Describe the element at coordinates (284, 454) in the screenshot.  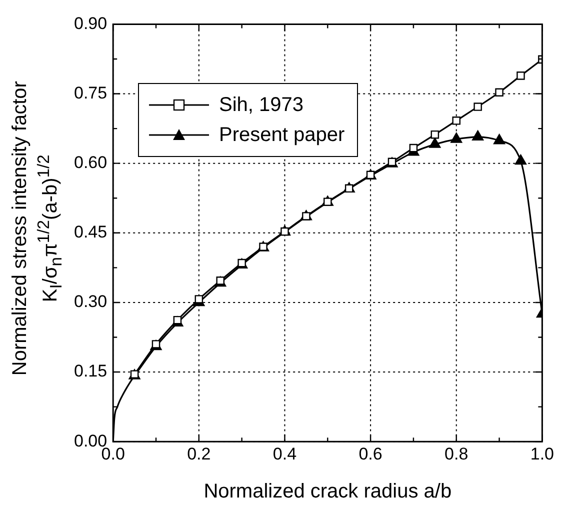
I see `x-tick-label: 0.4` at that location.